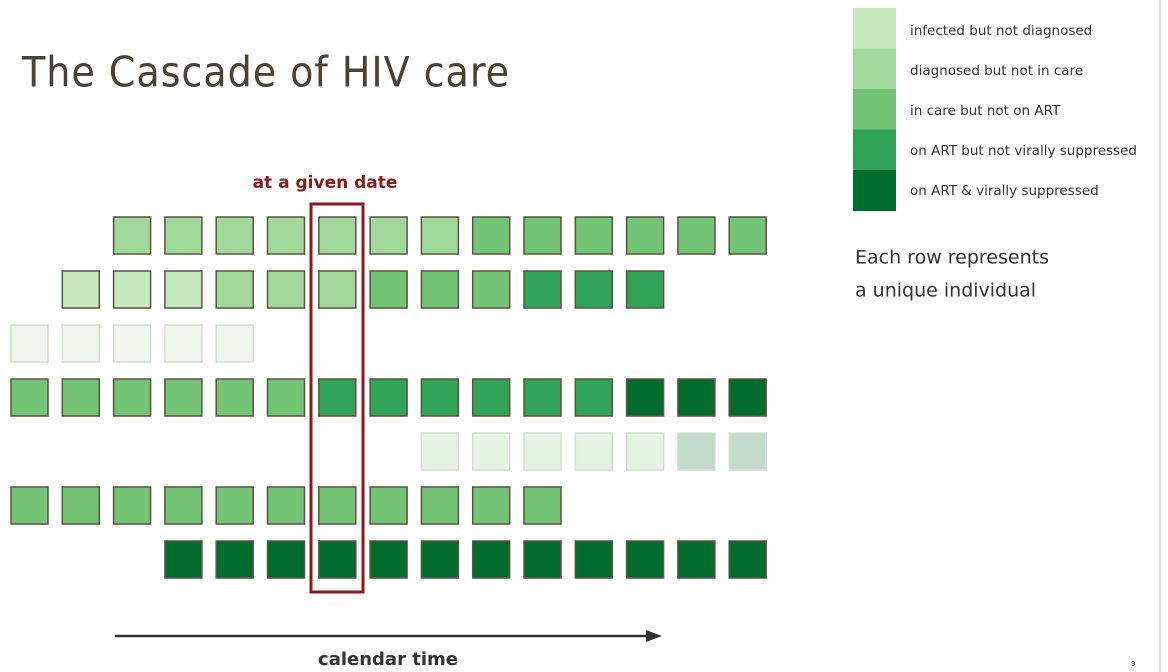  I want to click on slide-title: The Cascade of HIV care, so click(265, 72).